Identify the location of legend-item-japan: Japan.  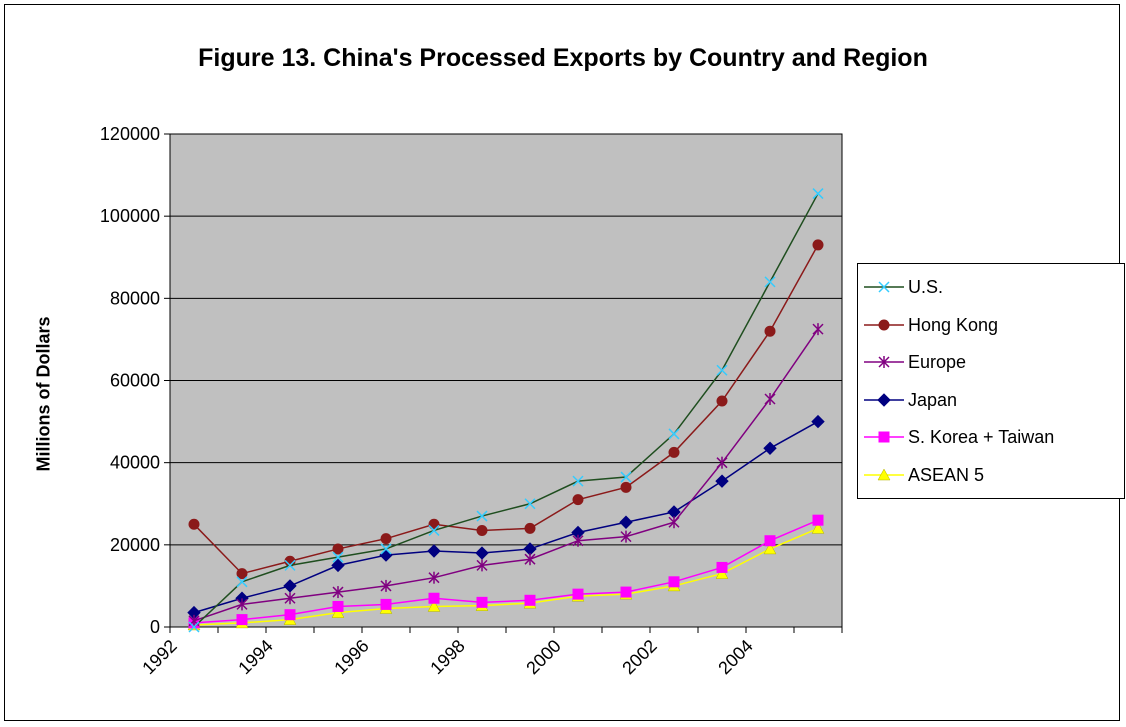
(991, 400).